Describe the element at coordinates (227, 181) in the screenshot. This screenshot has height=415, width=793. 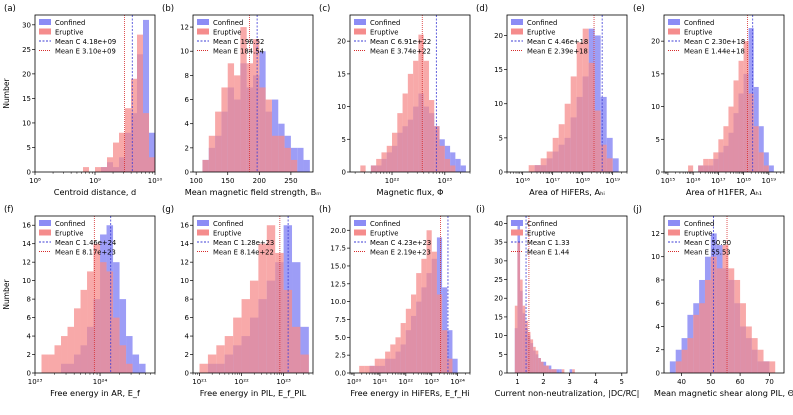
I see `x-tick-label: 150` at that location.